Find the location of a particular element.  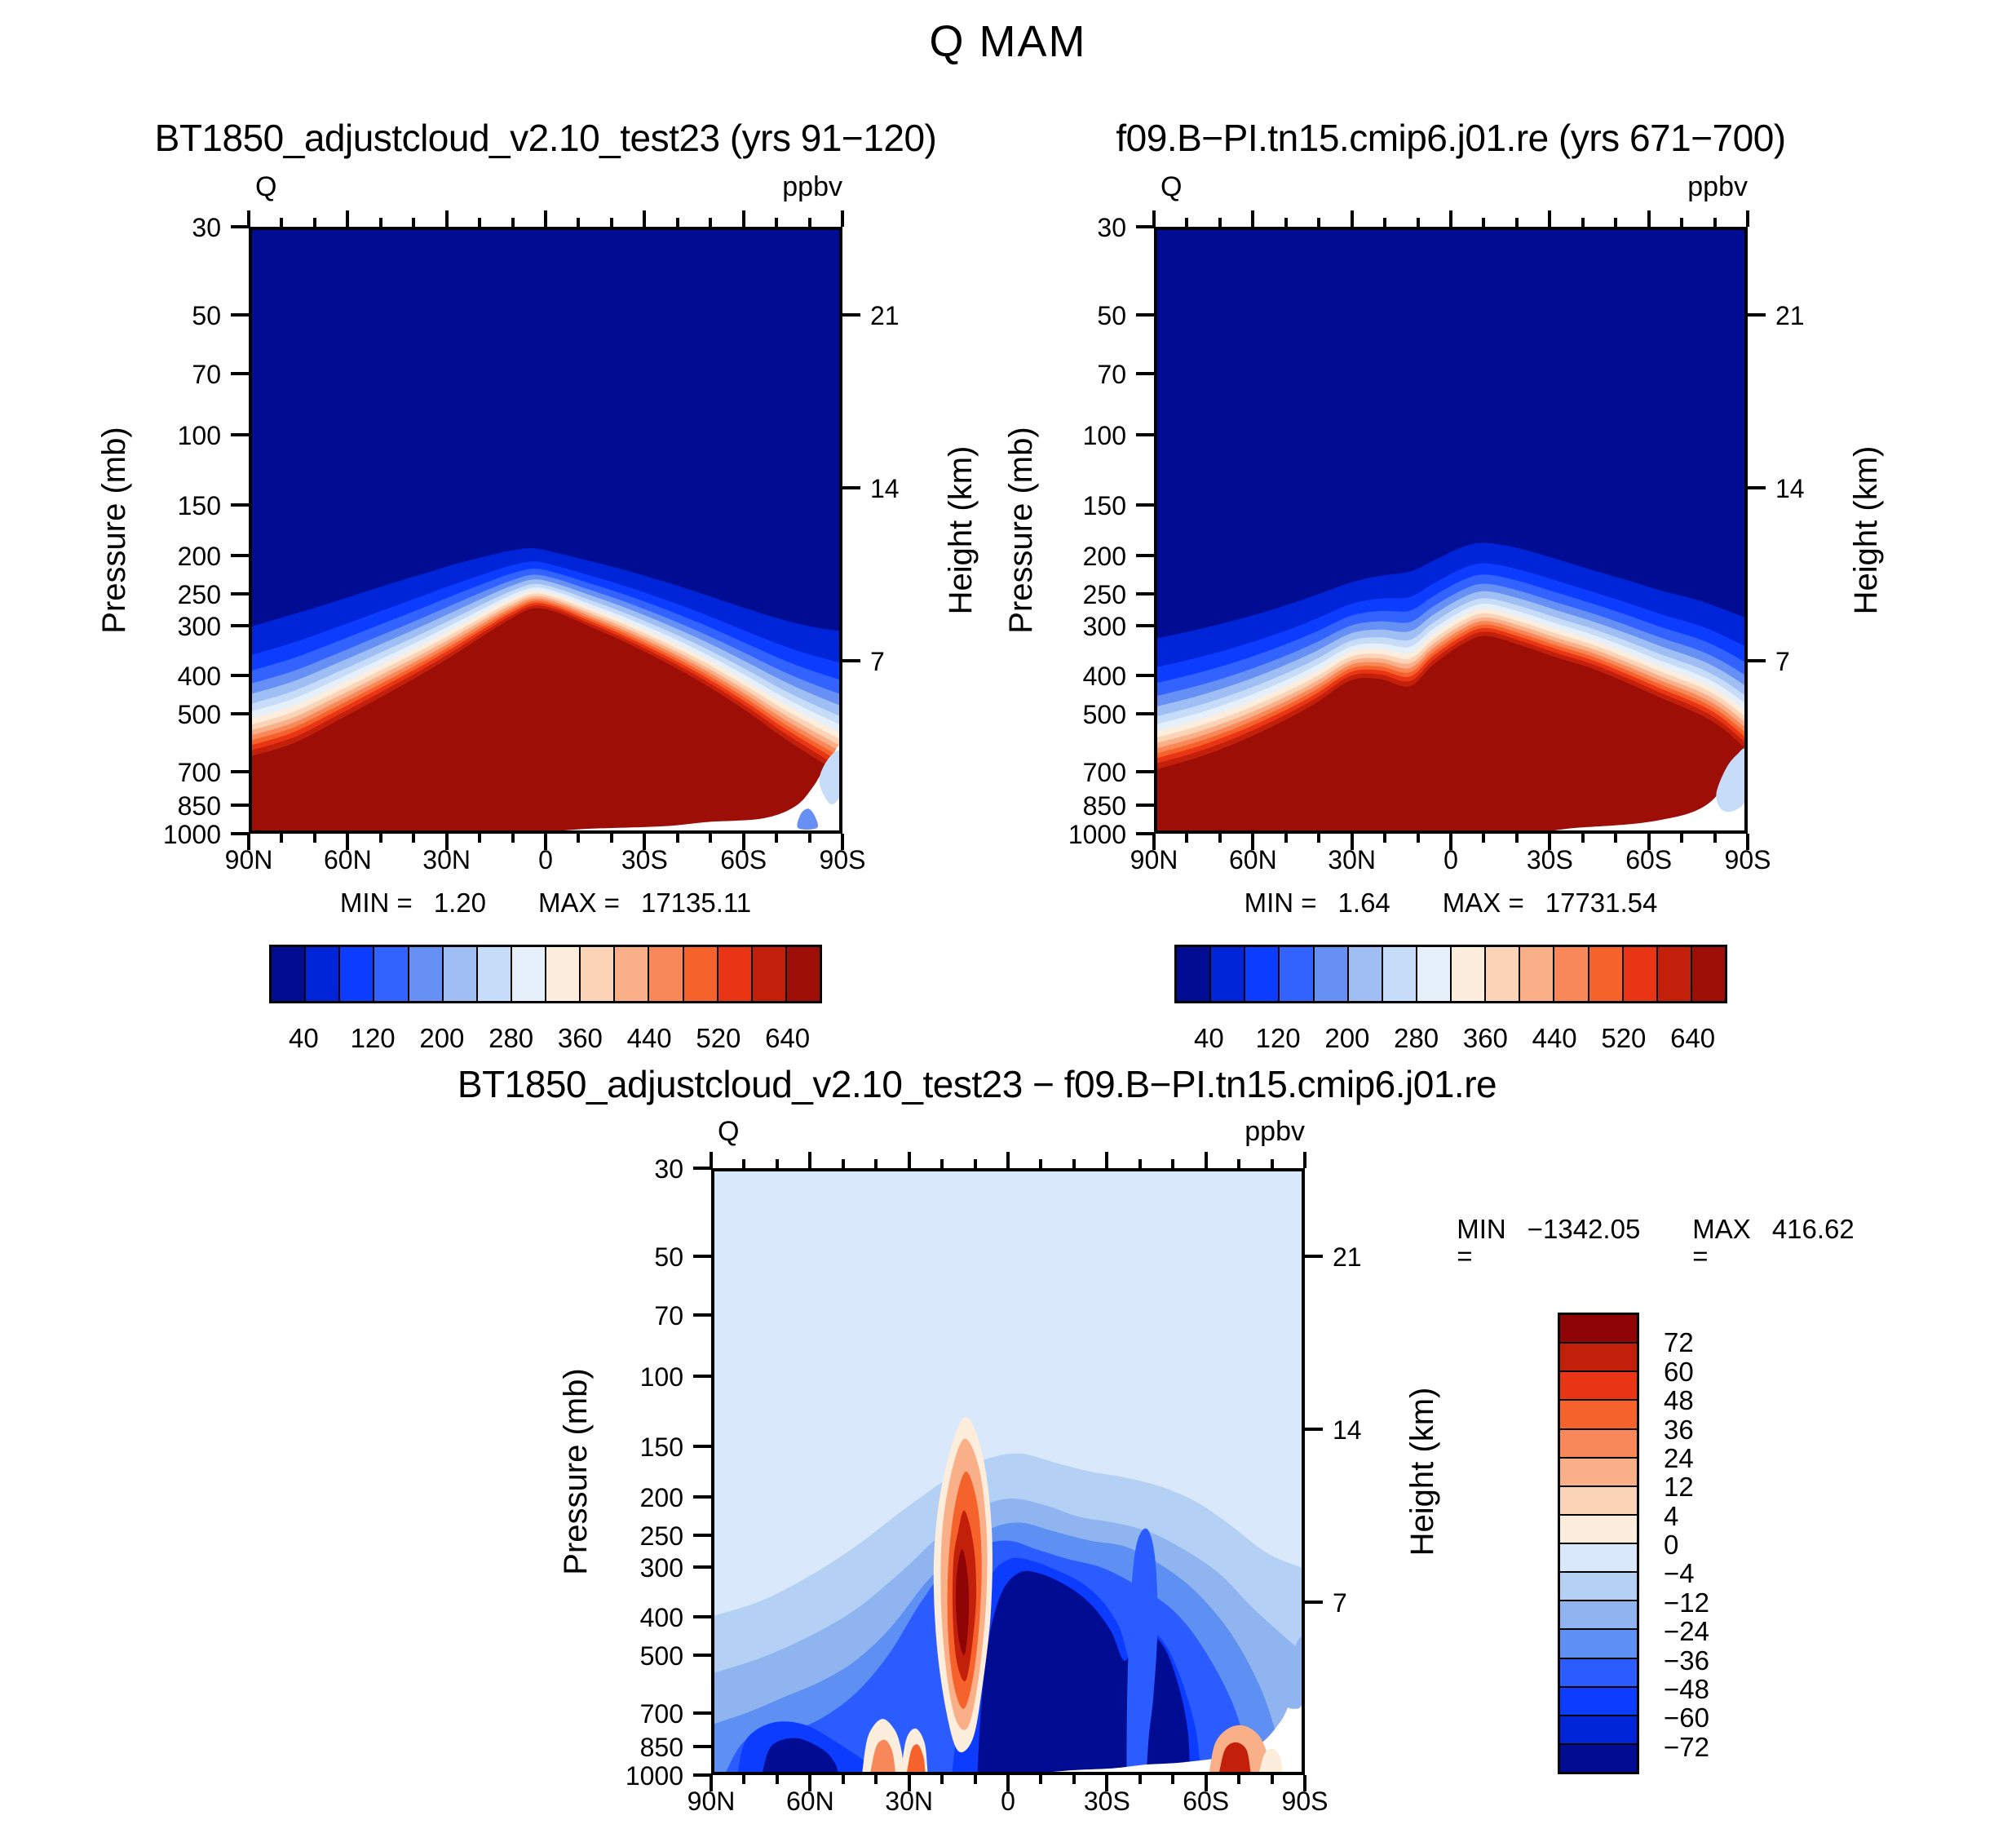

min-value: −1342.05 is located at coordinates (1584, 1229).